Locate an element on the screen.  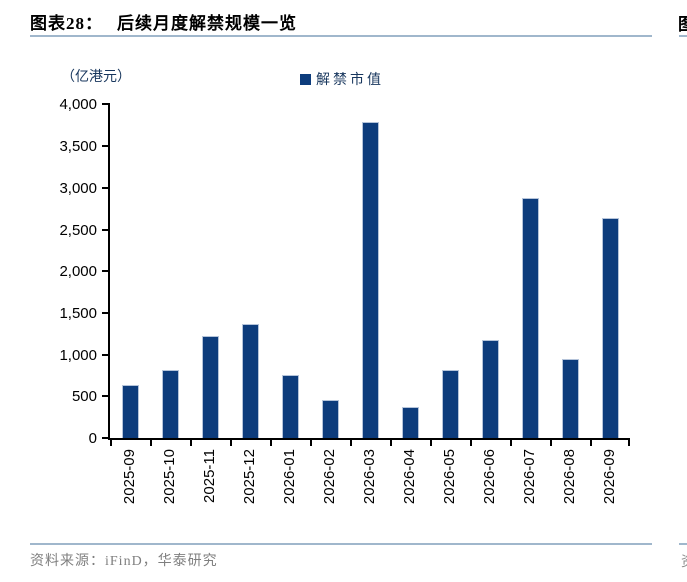
x-axis-label-2026-03: 2026-03 is located at coordinates (369, 477).